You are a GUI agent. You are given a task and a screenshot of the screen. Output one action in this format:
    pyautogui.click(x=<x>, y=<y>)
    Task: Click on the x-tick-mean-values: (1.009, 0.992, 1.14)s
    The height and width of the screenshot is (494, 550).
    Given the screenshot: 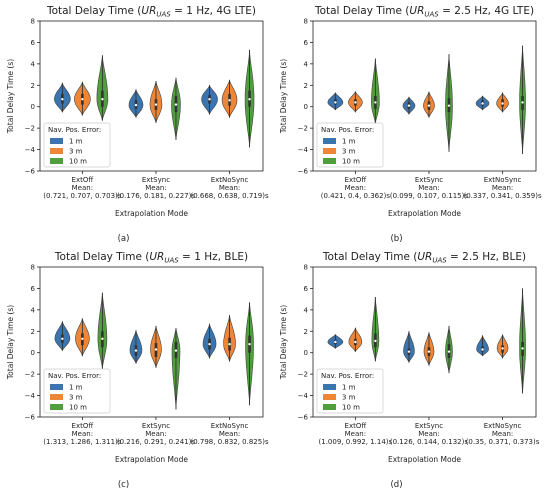 What is the action you would take?
    pyautogui.click(x=356, y=442)
    